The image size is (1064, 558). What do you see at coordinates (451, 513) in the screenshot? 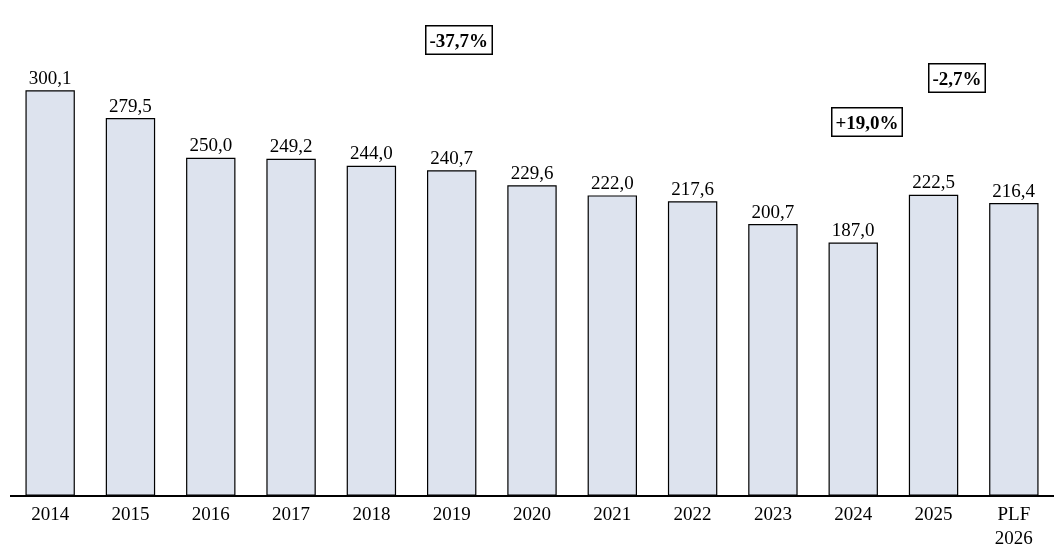
I see `x-tick-label: 2019` at bounding box center [451, 513].